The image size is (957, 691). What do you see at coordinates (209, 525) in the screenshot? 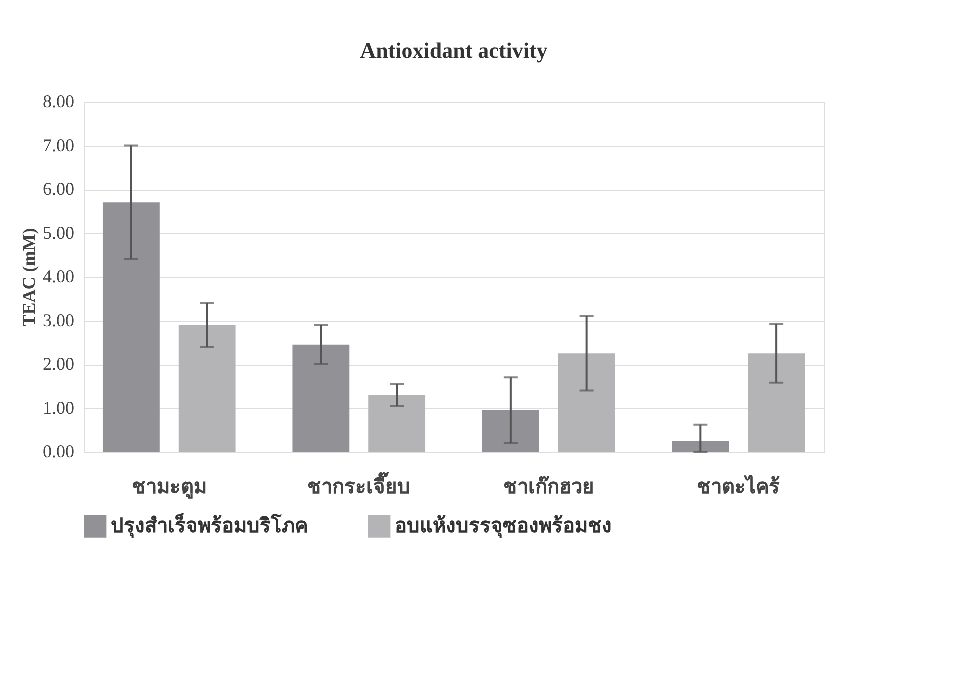
I see `legend-label: ปรุงสำเร็จพร้อมบริโภค` at bounding box center [209, 525].